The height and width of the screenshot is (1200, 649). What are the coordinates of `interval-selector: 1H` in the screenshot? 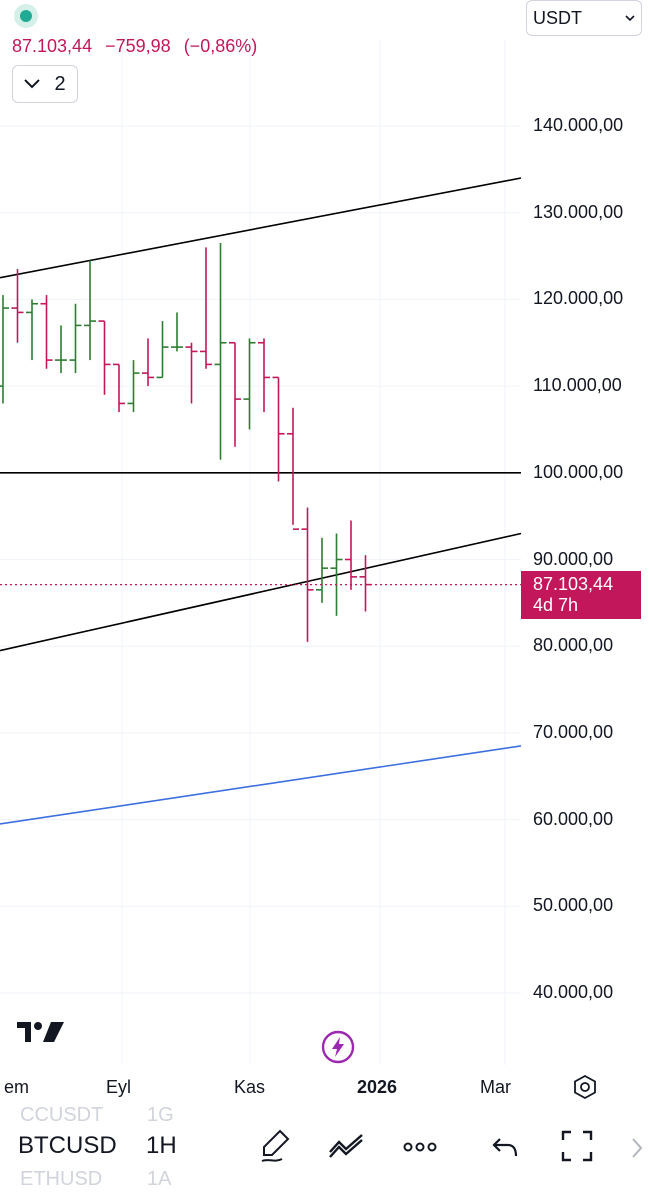 It's located at (161, 1145).